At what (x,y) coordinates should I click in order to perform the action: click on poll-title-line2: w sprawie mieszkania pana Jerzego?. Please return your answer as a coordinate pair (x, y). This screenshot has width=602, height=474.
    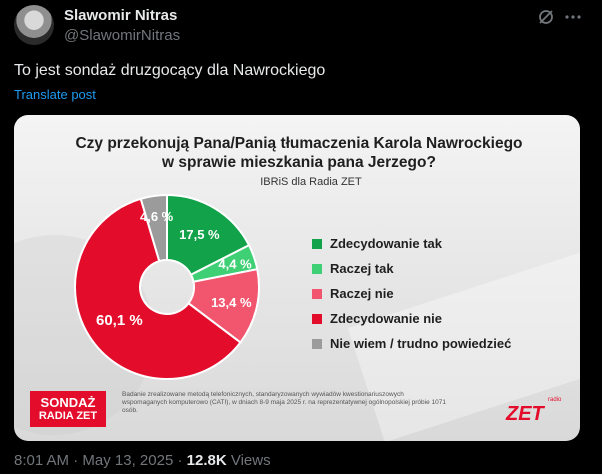
    Looking at the image, I should click on (299, 162).